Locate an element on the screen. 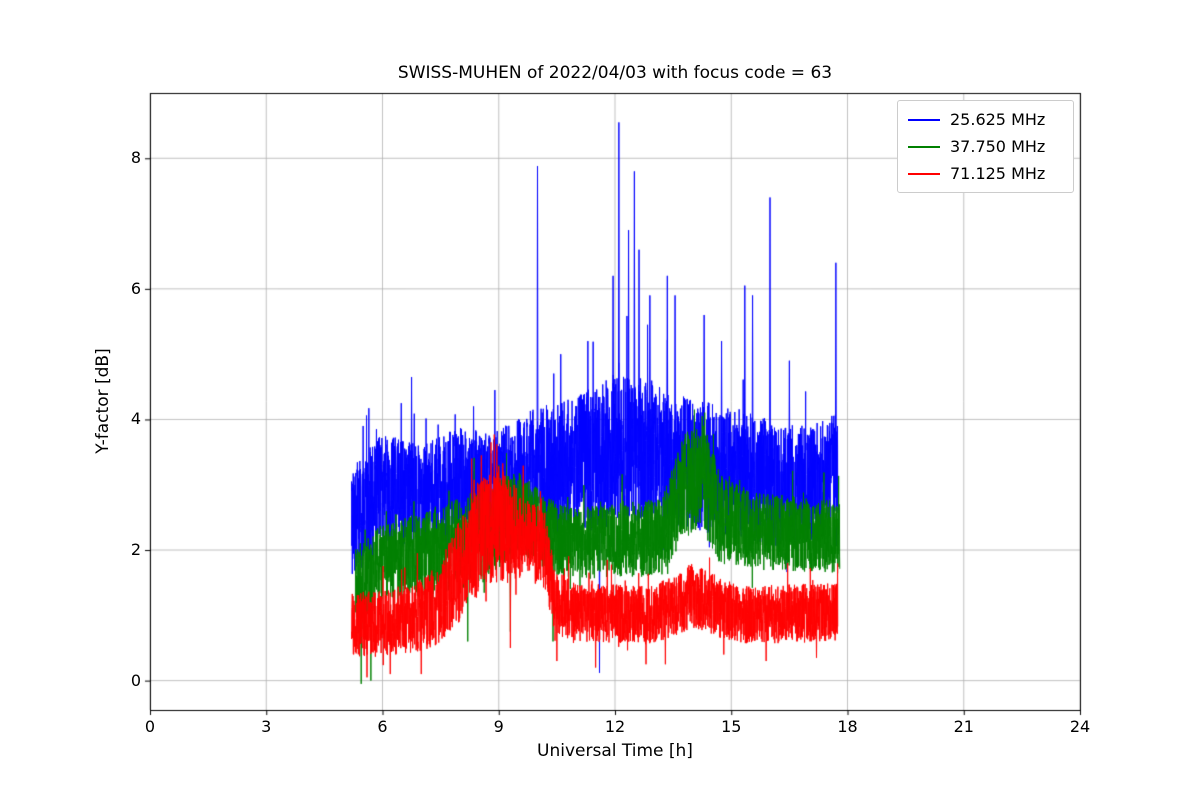 This screenshot has height=800, width=1200. legend-line-swatch-green is located at coordinates (924, 146).